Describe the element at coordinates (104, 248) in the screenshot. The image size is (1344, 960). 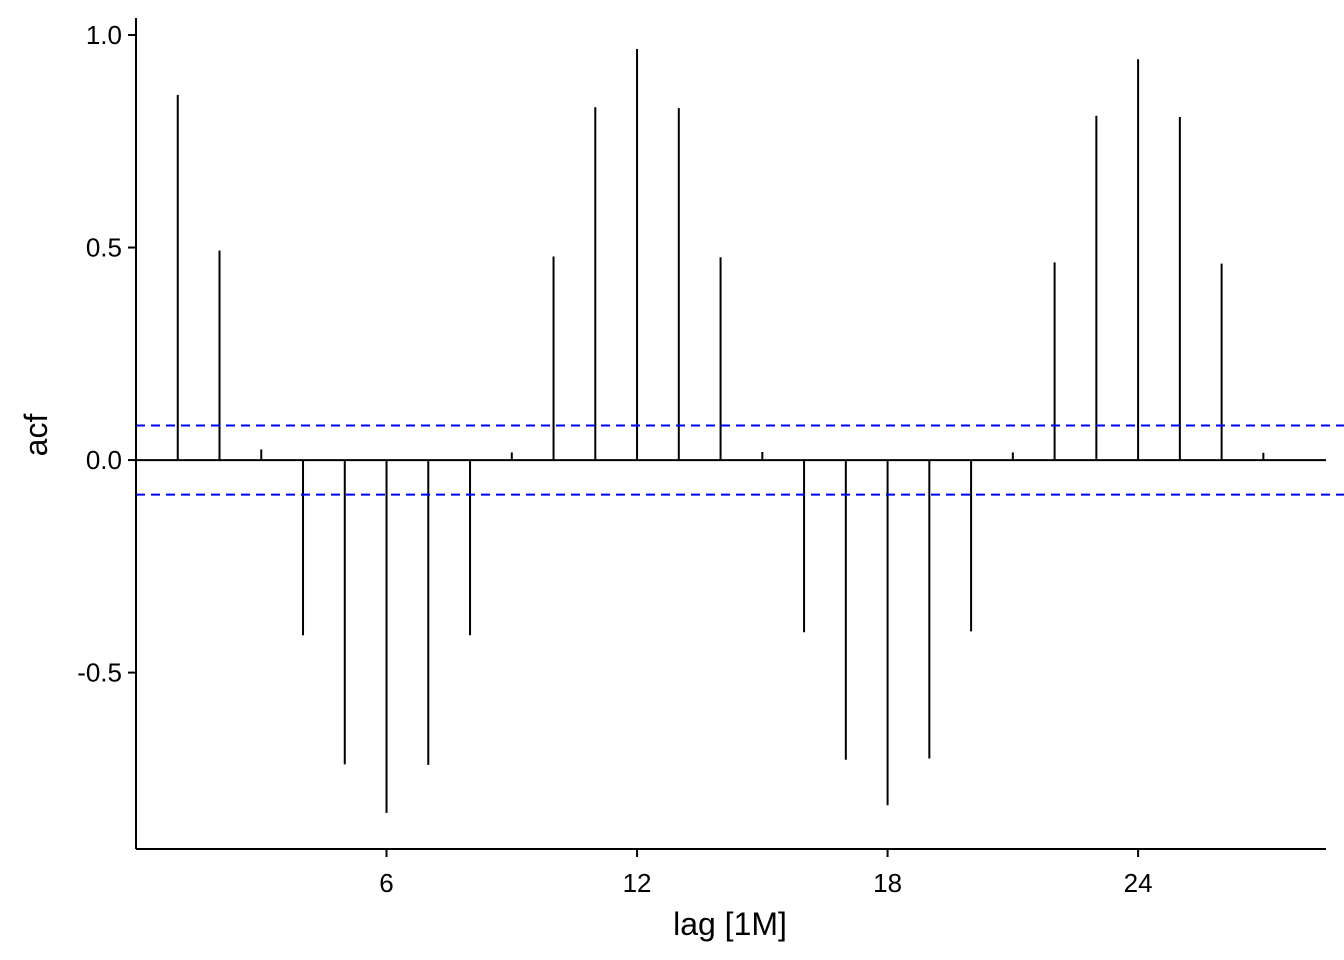
I see `y-tick-label: 0.5` at that location.